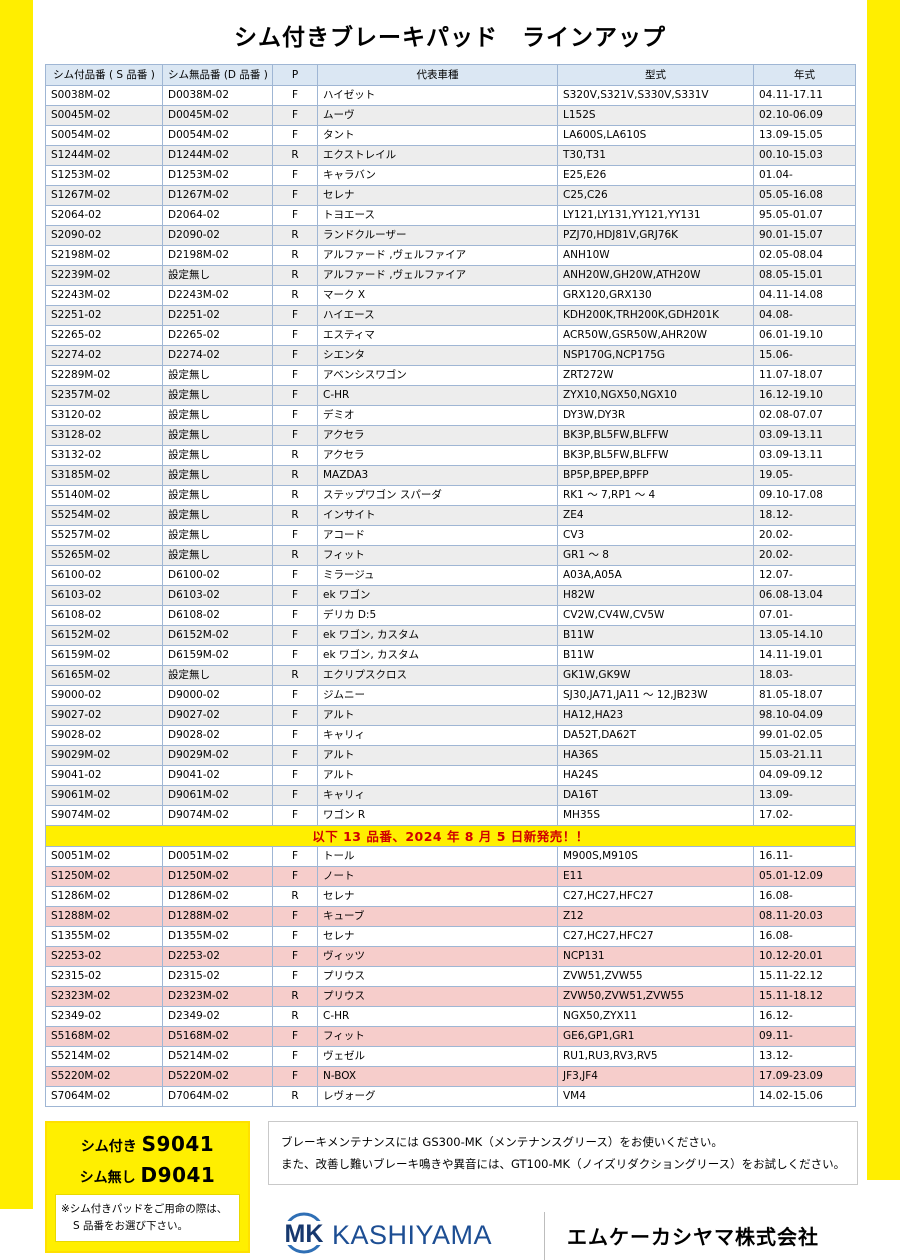  Describe the element at coordinates (437, 275) in the screenshot. I see `cell-vehicle-name: アルファード ,ヴェルファイア` at that location.